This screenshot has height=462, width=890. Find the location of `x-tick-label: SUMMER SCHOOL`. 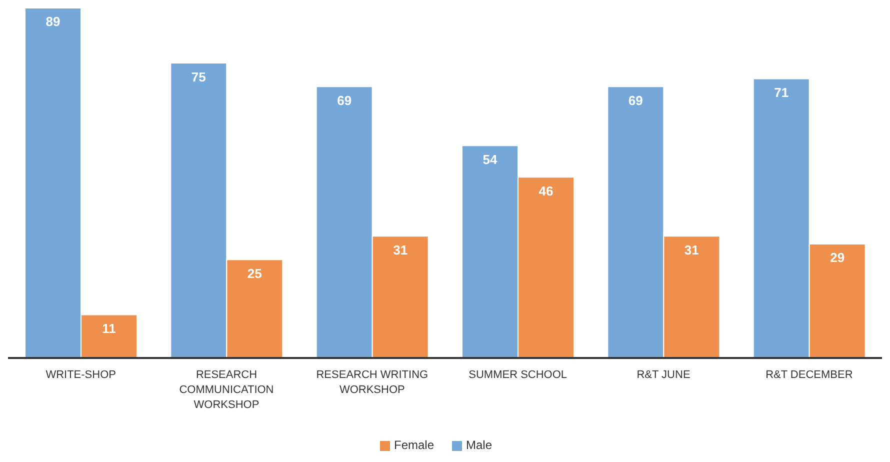

x-tick-label: SUMMER SCHOOL is located at coordinates (518, 375).